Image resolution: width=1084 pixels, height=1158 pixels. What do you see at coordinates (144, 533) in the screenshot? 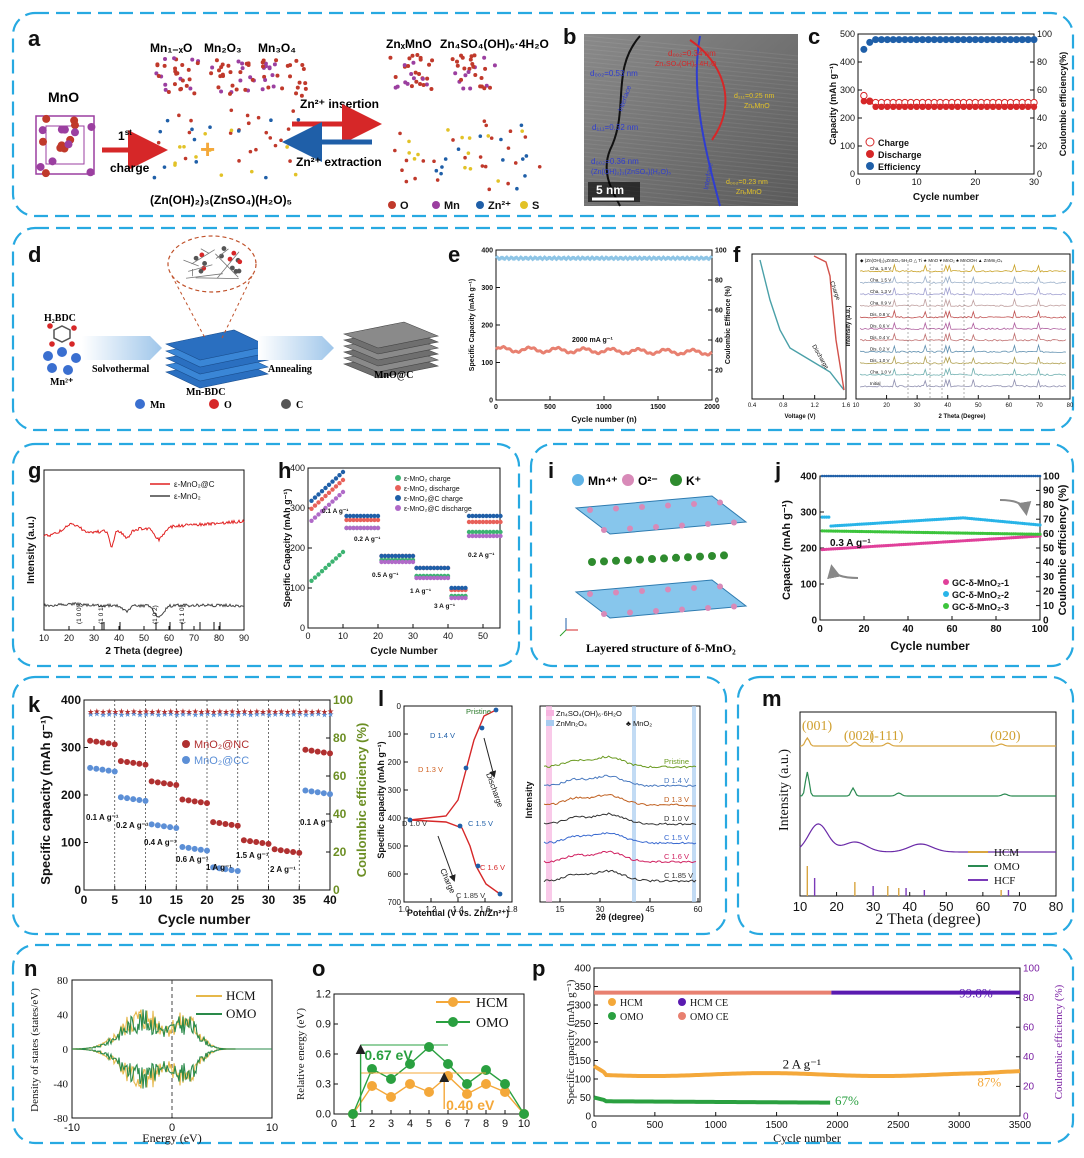
I see `mno2c-pattern` at bounding box center [144, 533].